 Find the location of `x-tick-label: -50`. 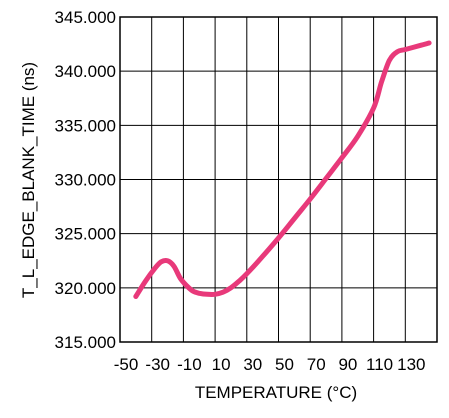

x-tick-label: -50 is located at coordinates (126, 364).